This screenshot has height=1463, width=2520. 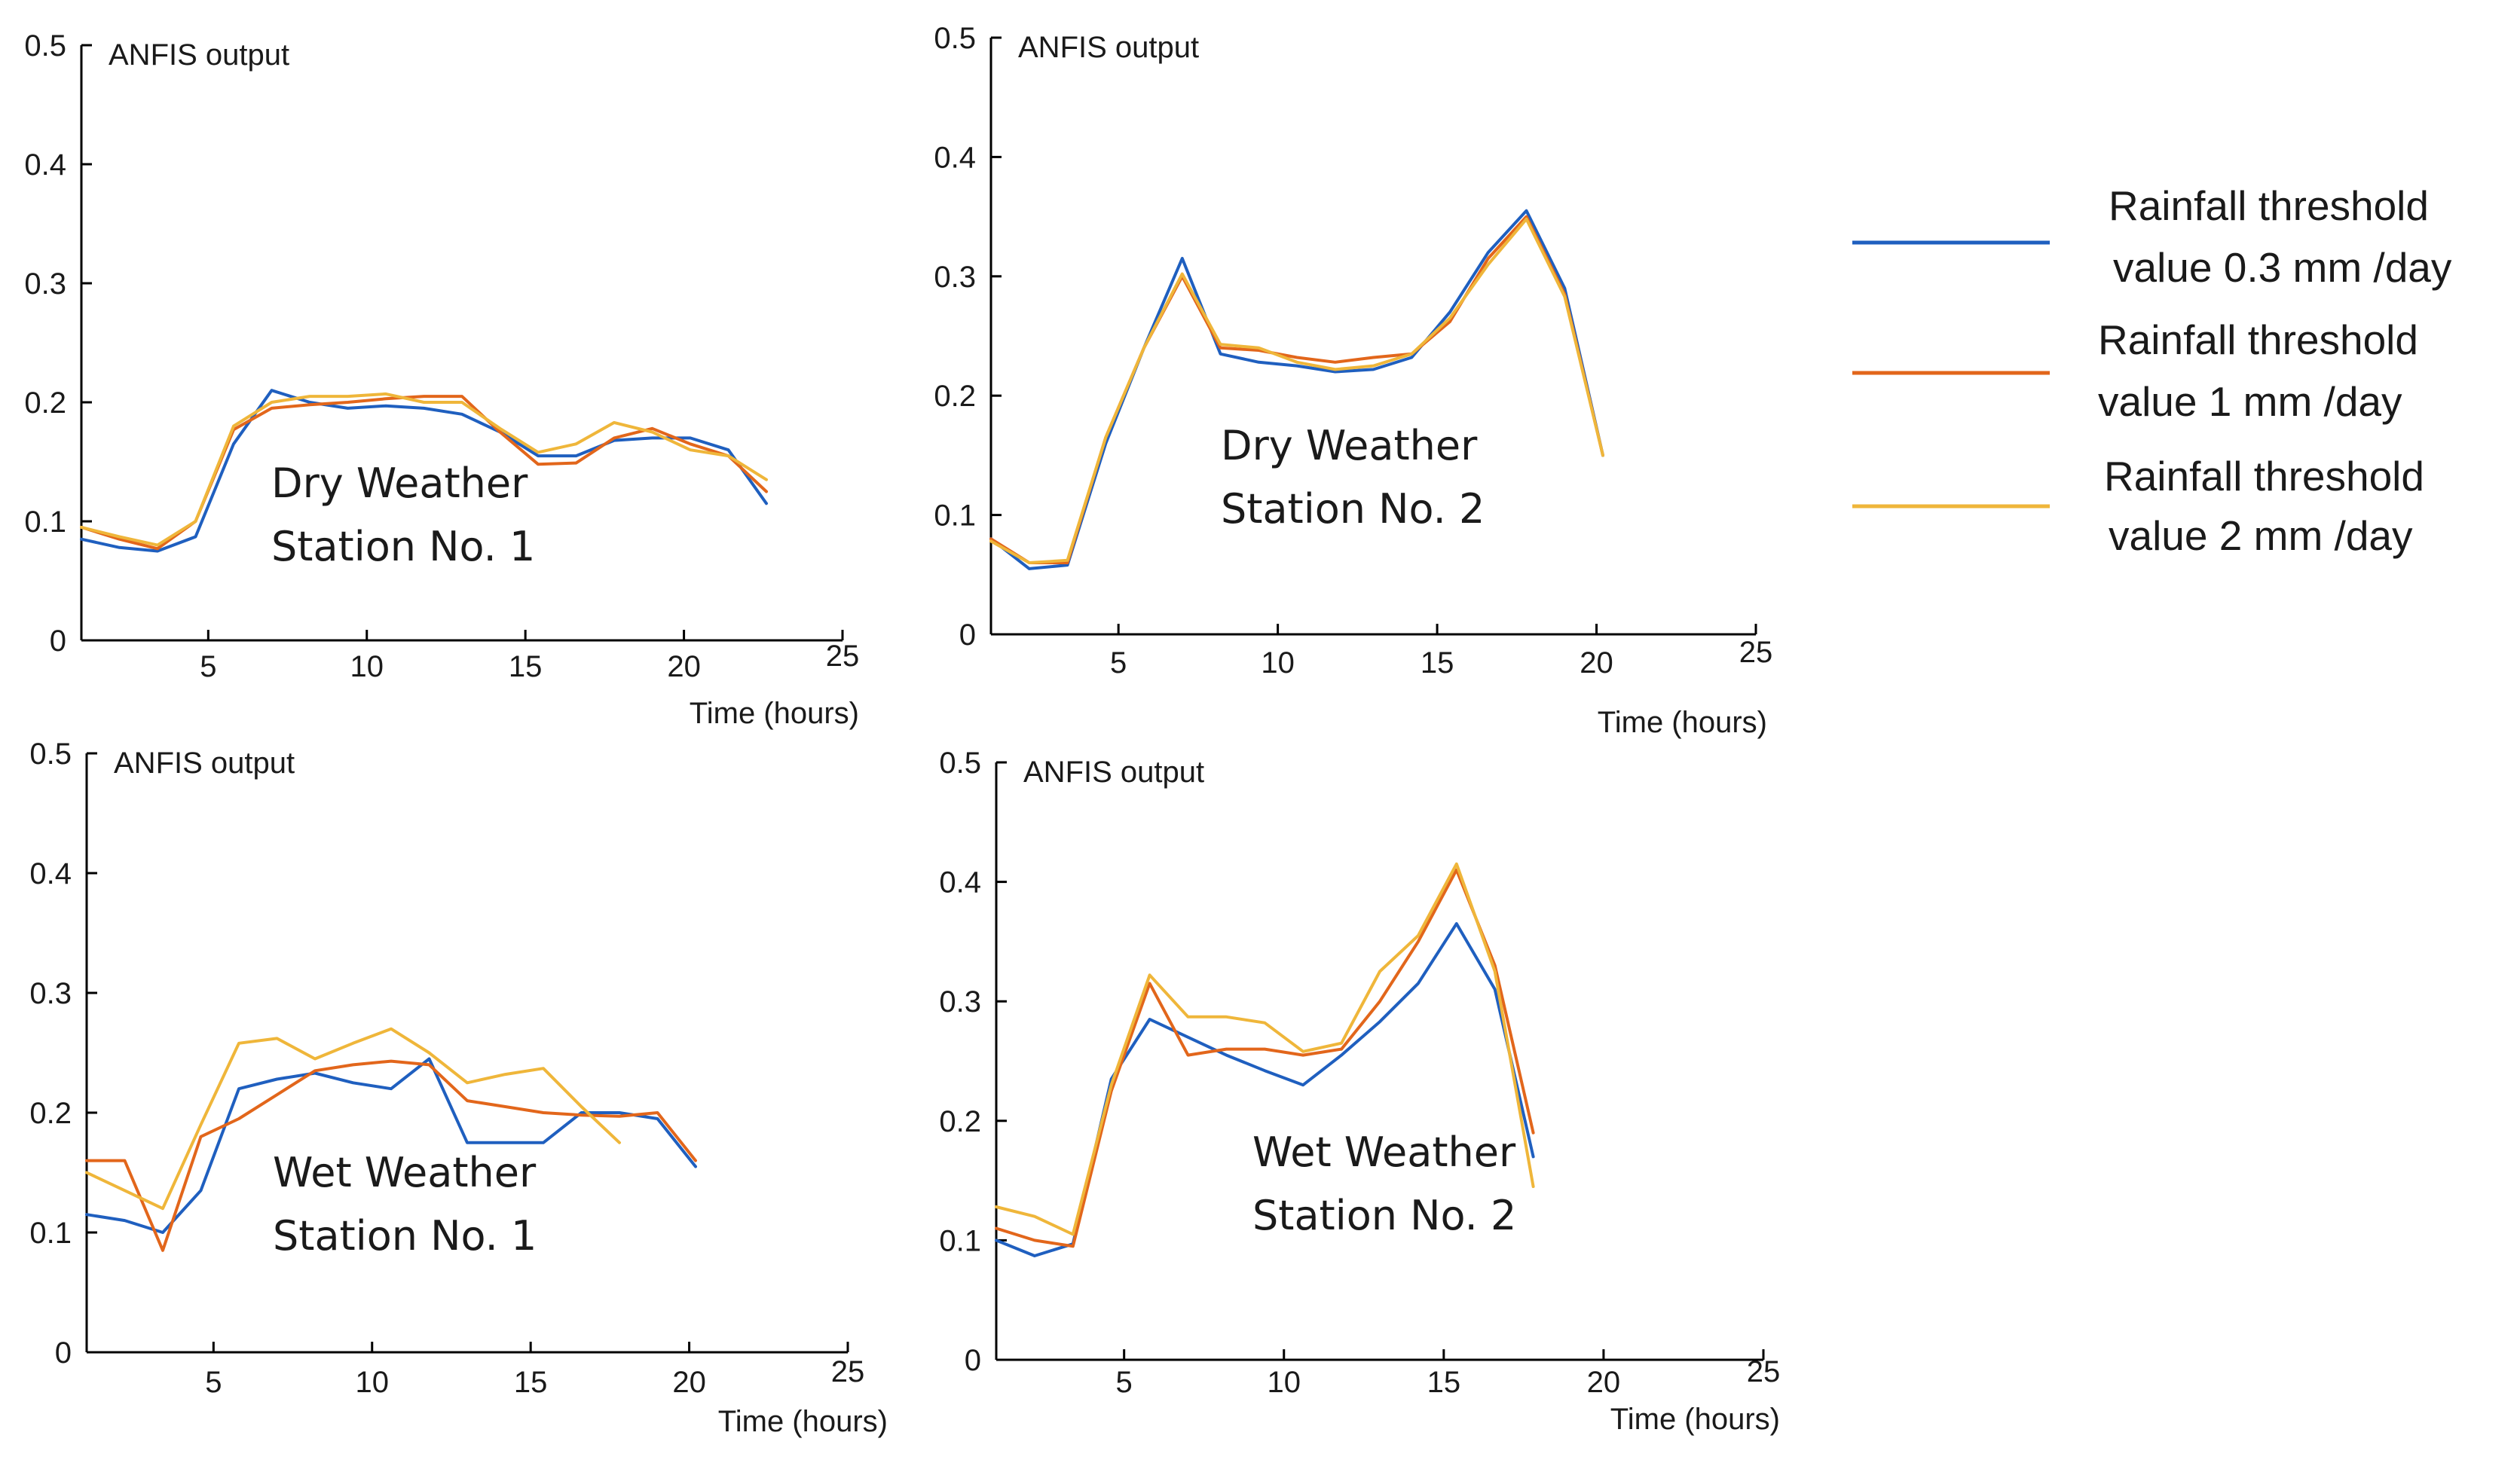 What do you see at coordinates (2135, 370) in the screenshot?
I see `legend-entry-2: Rainfall threshold value 1 mm /day` at bounding box center [2135, 370].